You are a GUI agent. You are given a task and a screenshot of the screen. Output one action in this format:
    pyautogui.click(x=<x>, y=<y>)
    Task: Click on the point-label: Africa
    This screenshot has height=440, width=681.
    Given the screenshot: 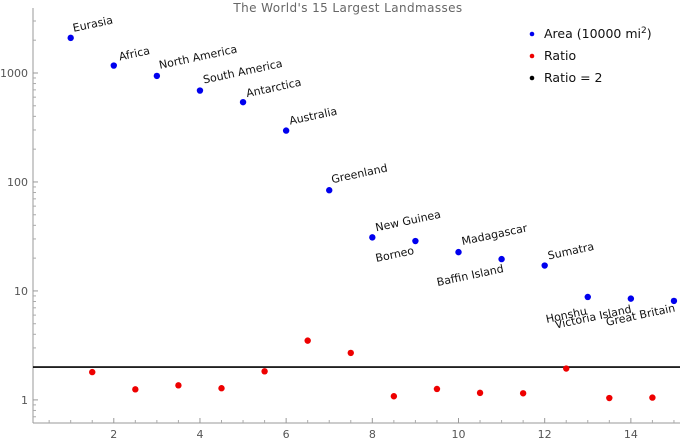 What is the action you would take?
    pyautogui.click(x=134, y=53)
    